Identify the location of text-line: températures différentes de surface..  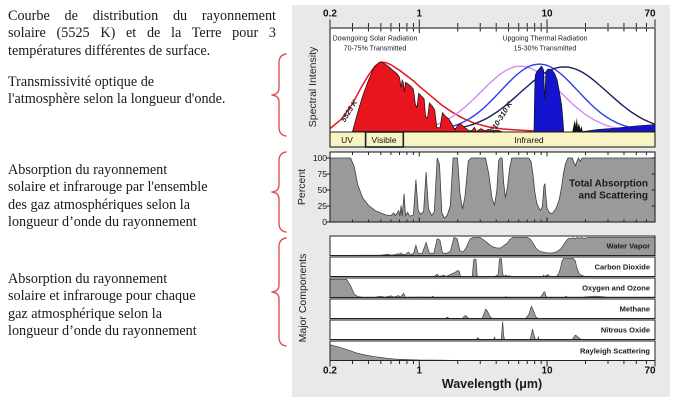
(109, 50).